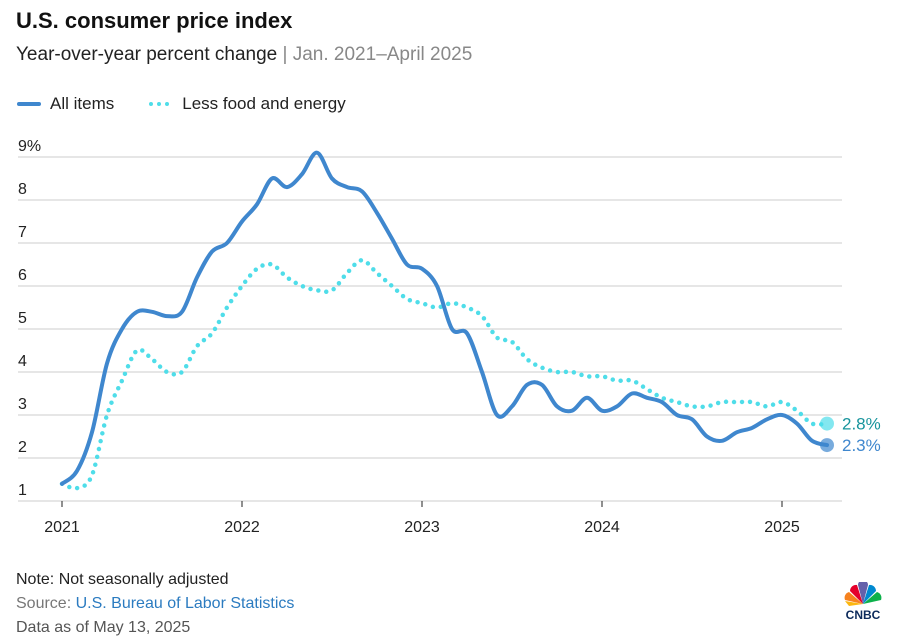 The image size is (898, 642). What do you see at coordinates (185, 603) in the screenshot?
I see `source-link: U.S. Bureau of Labor Statistics` at bounding box center [185, 603].